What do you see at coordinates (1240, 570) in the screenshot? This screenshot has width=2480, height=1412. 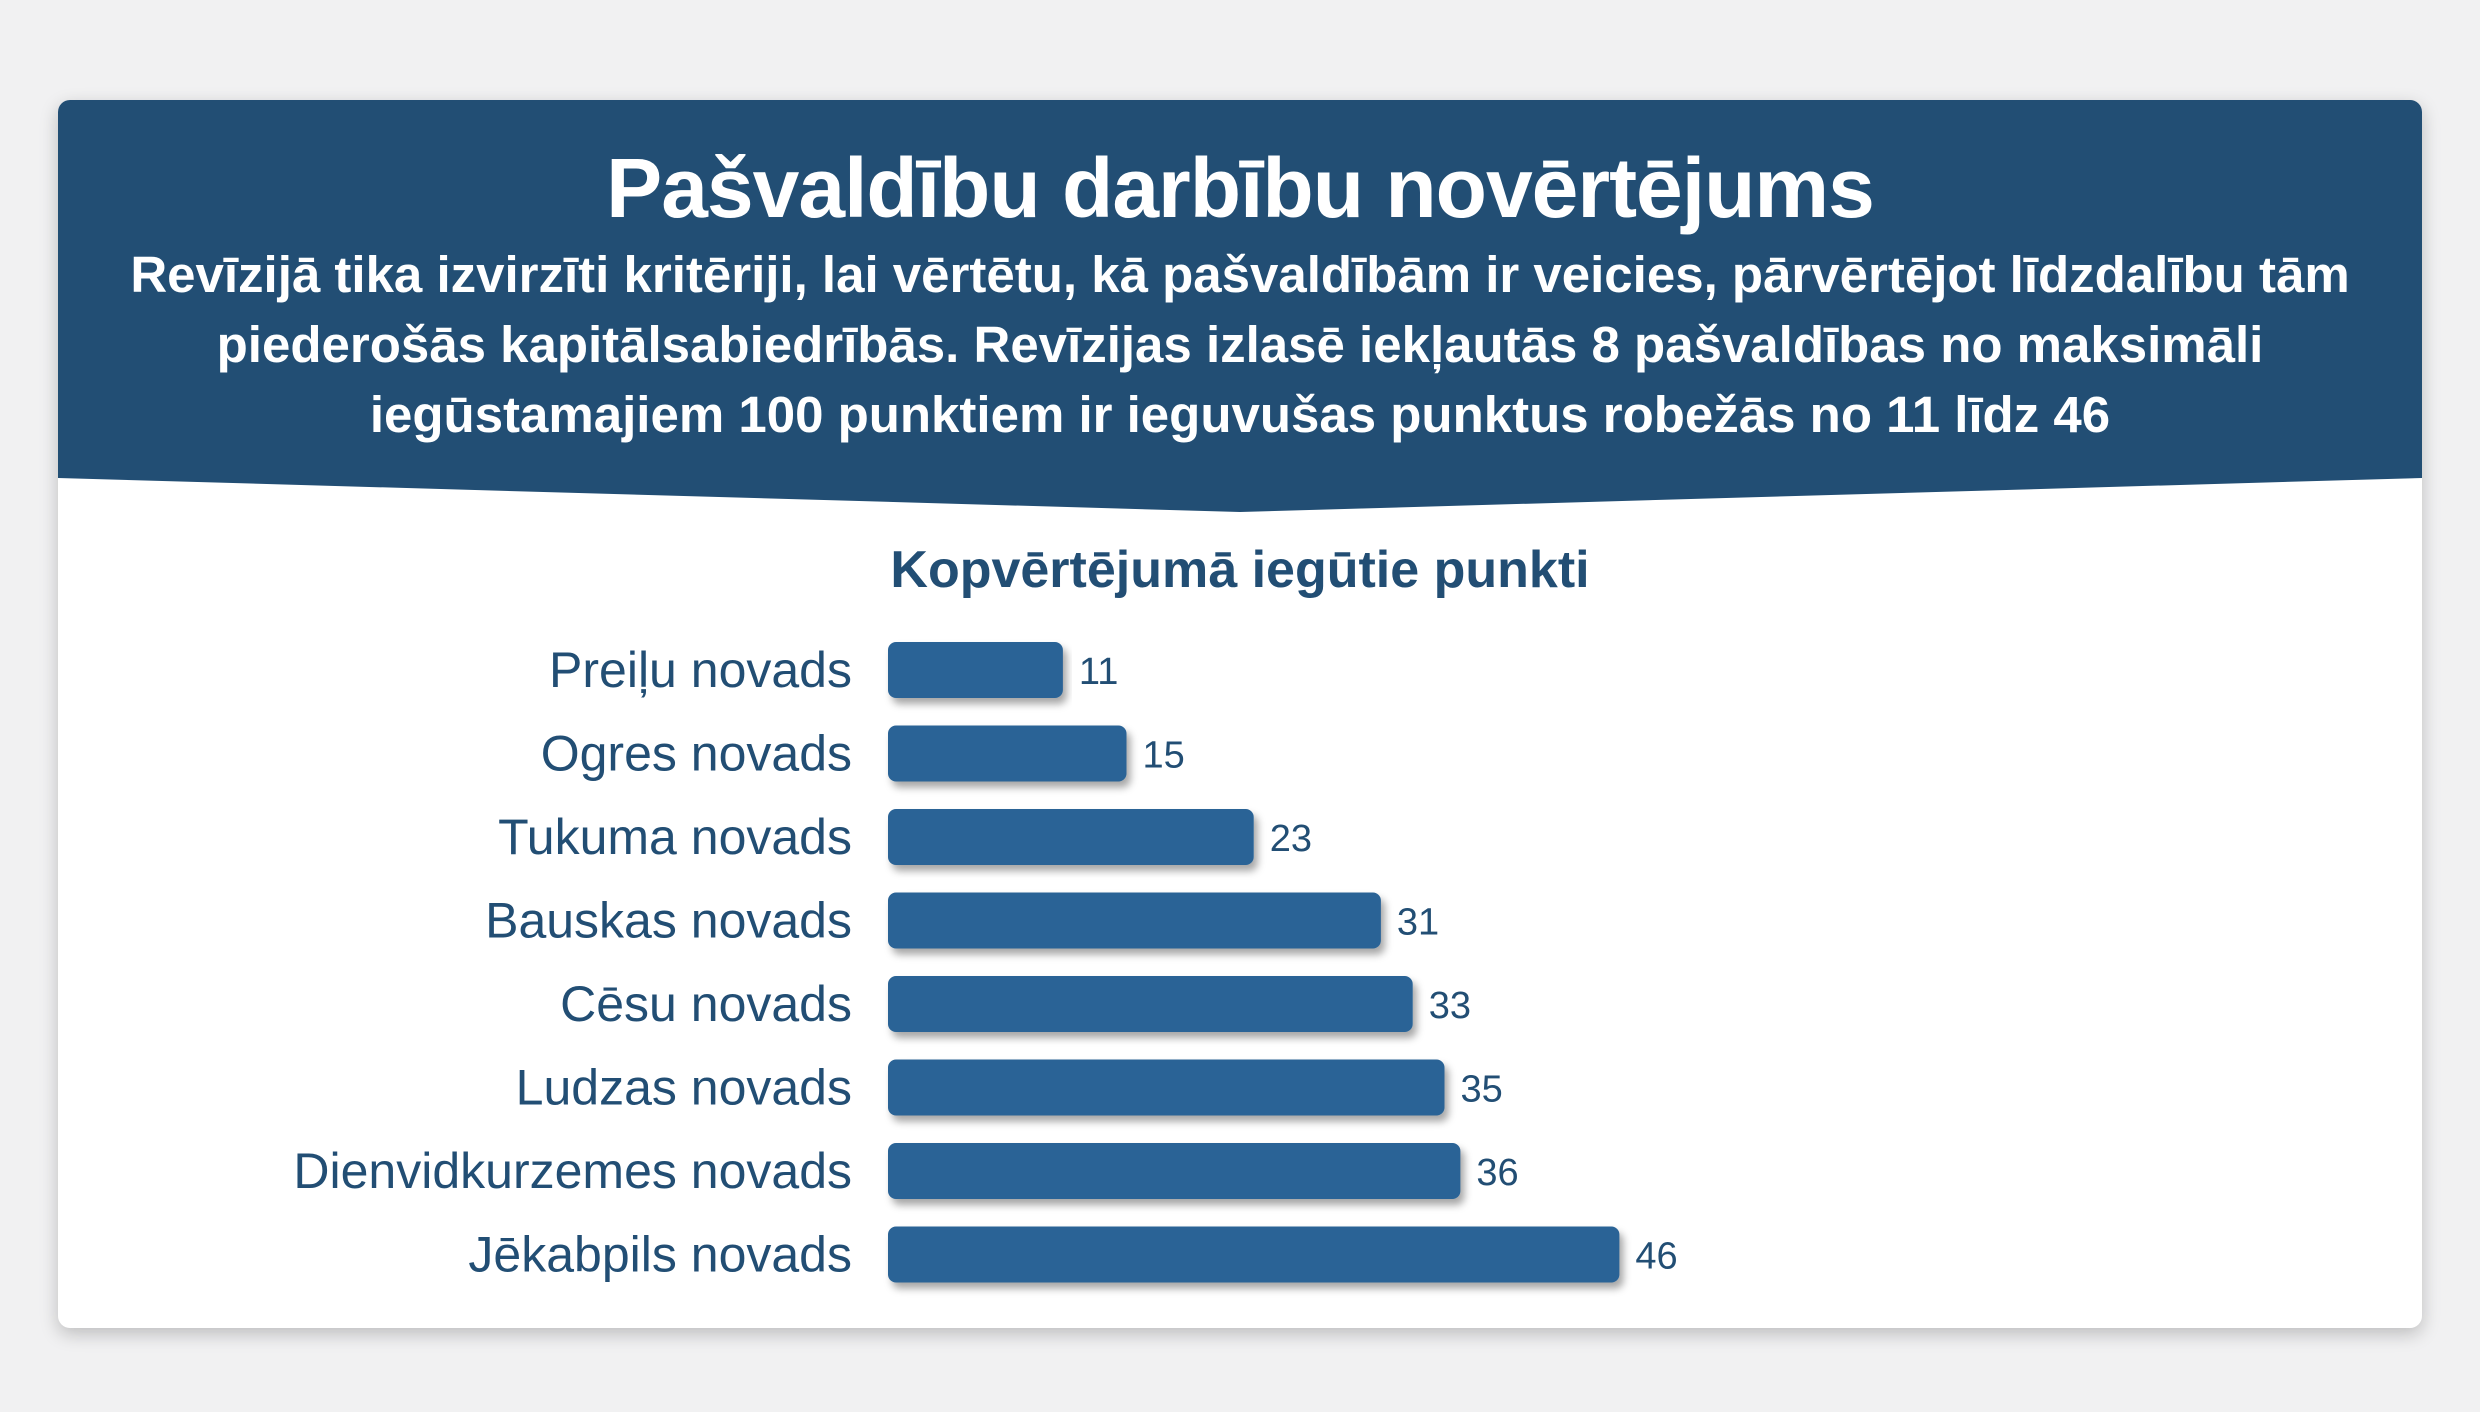 I see `chart-title: Kopvērtējumā iegūtie punkti` at bounding box center [1240, 570].